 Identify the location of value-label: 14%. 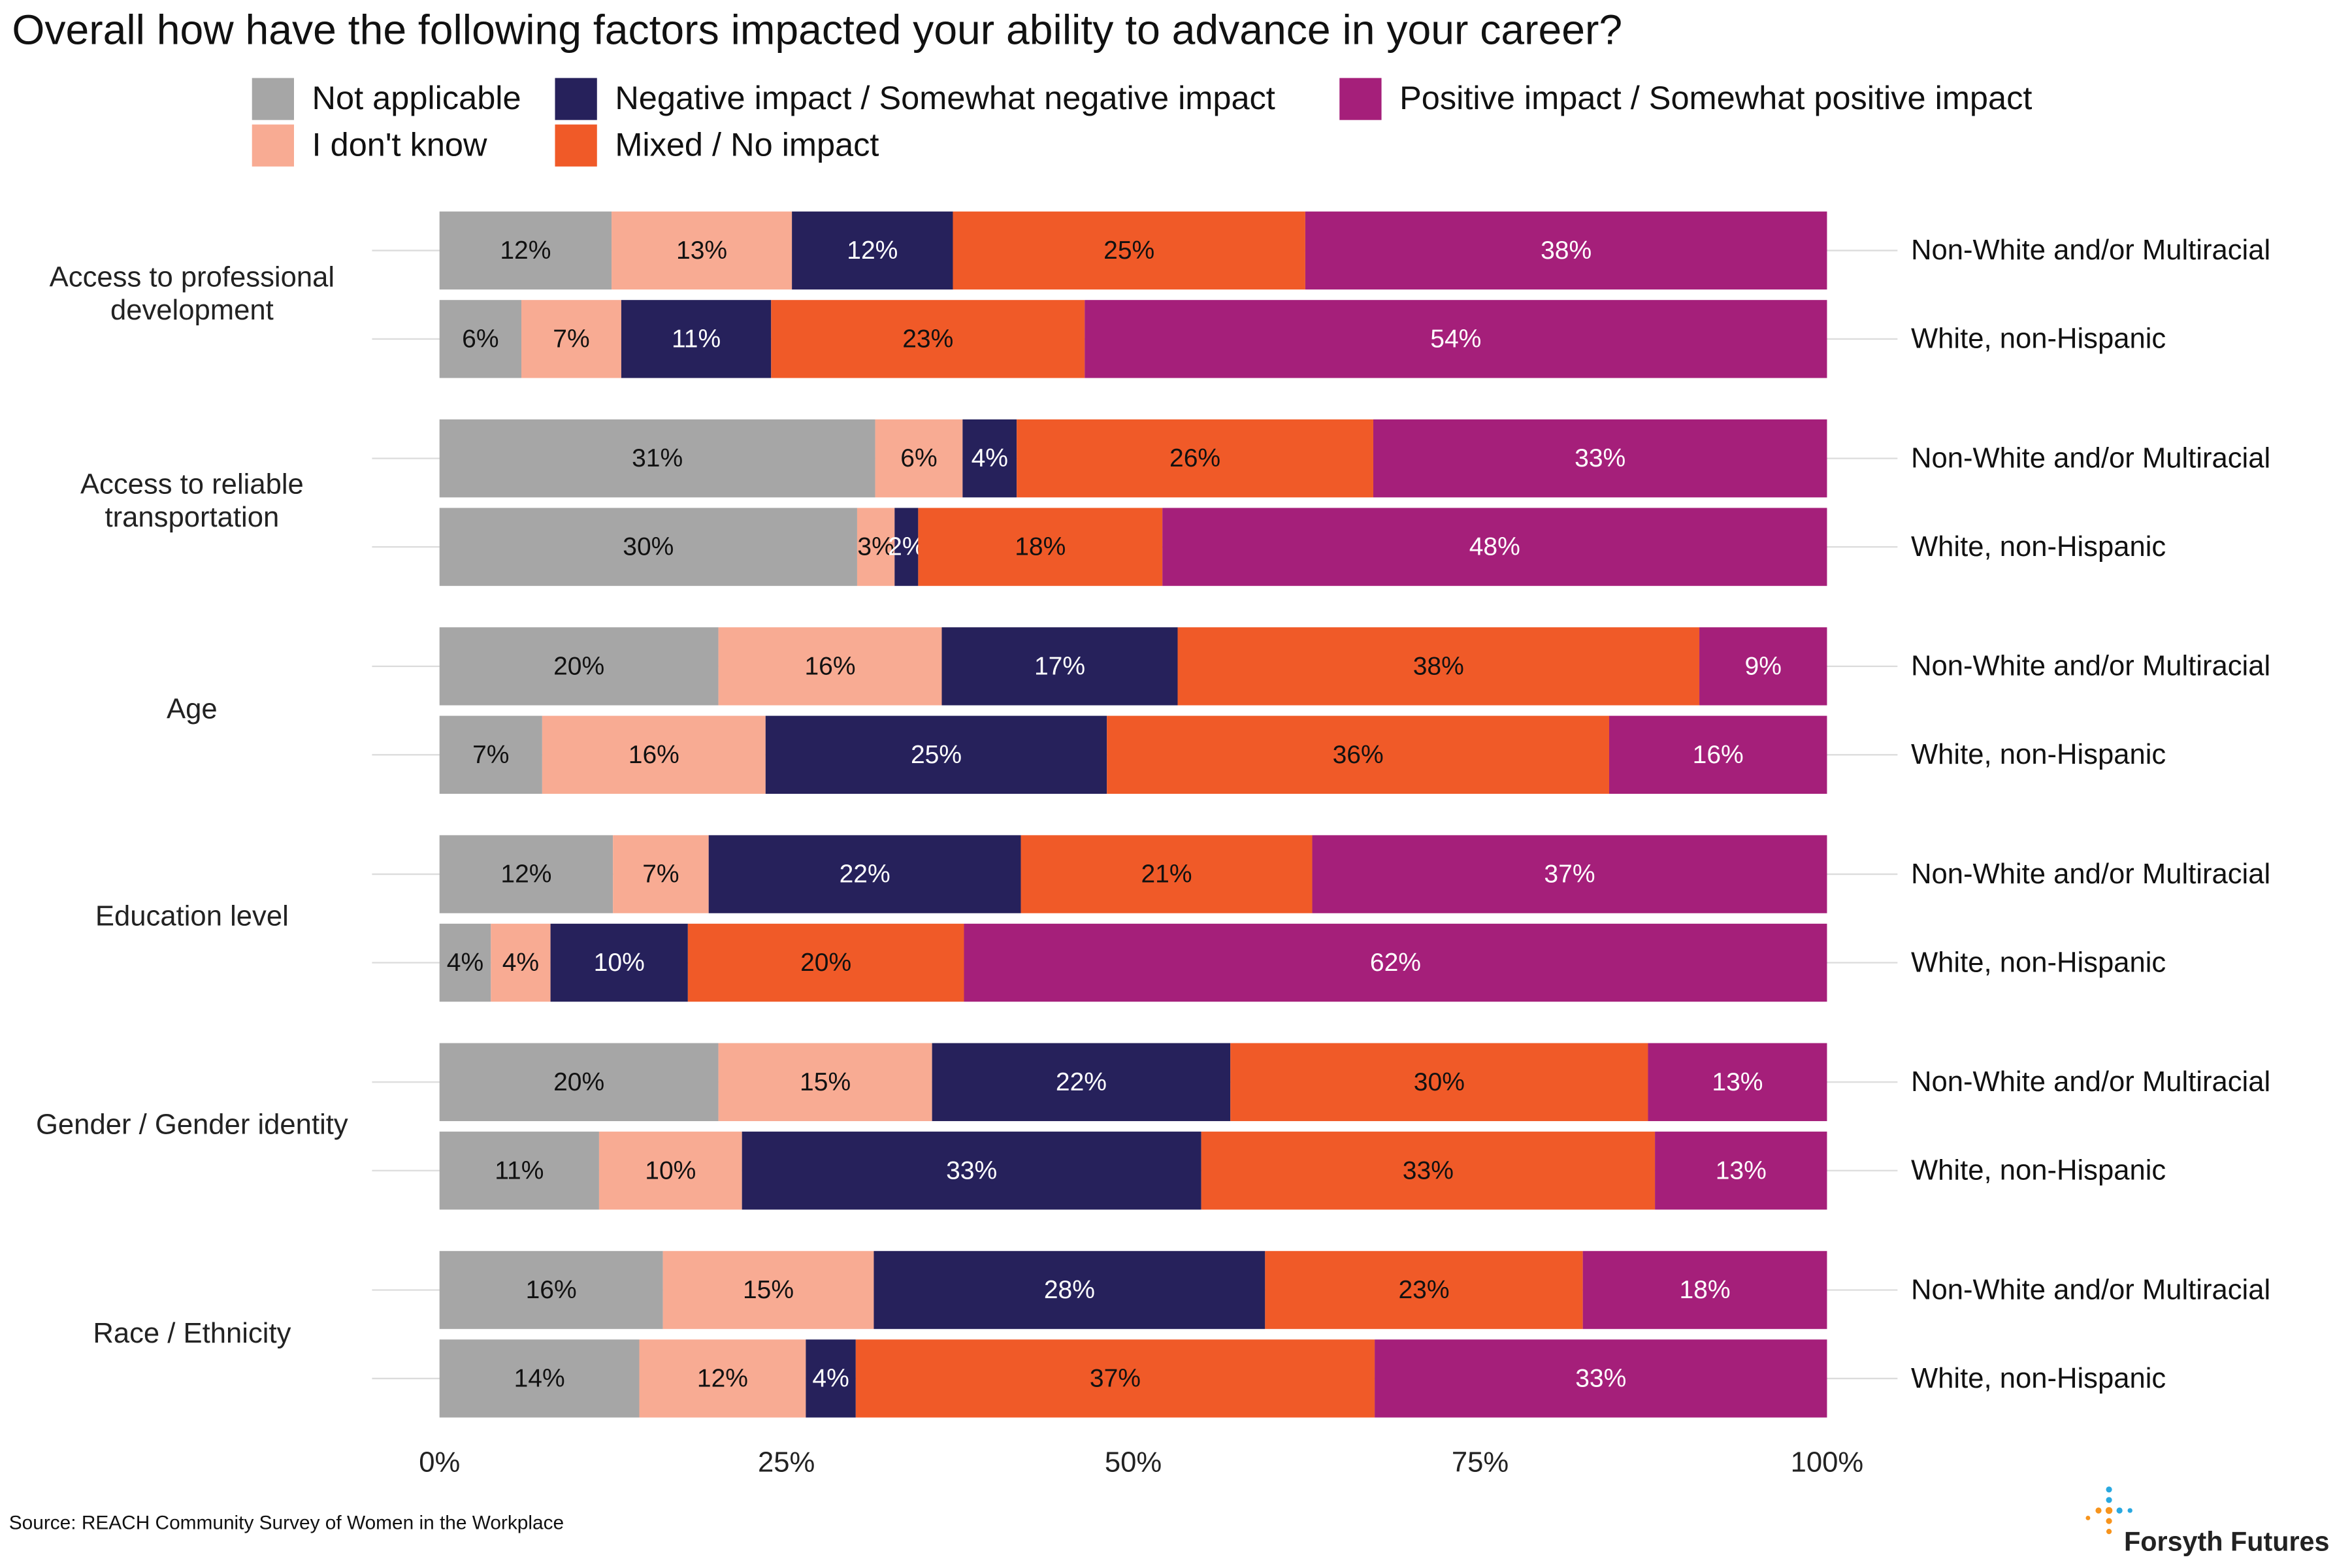
(539, 1379).